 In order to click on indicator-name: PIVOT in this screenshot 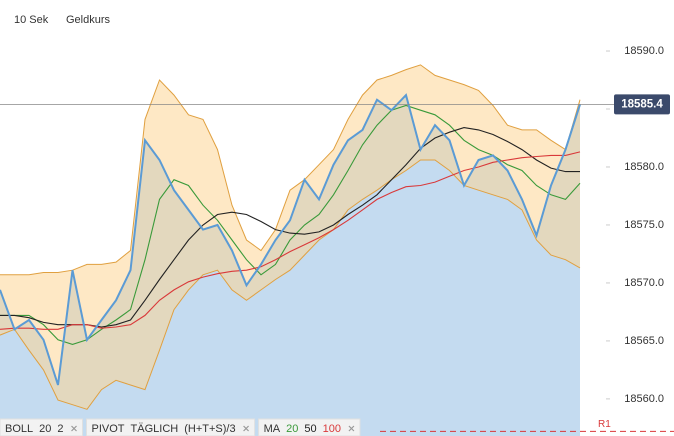, I will do `click(108, 429)`.